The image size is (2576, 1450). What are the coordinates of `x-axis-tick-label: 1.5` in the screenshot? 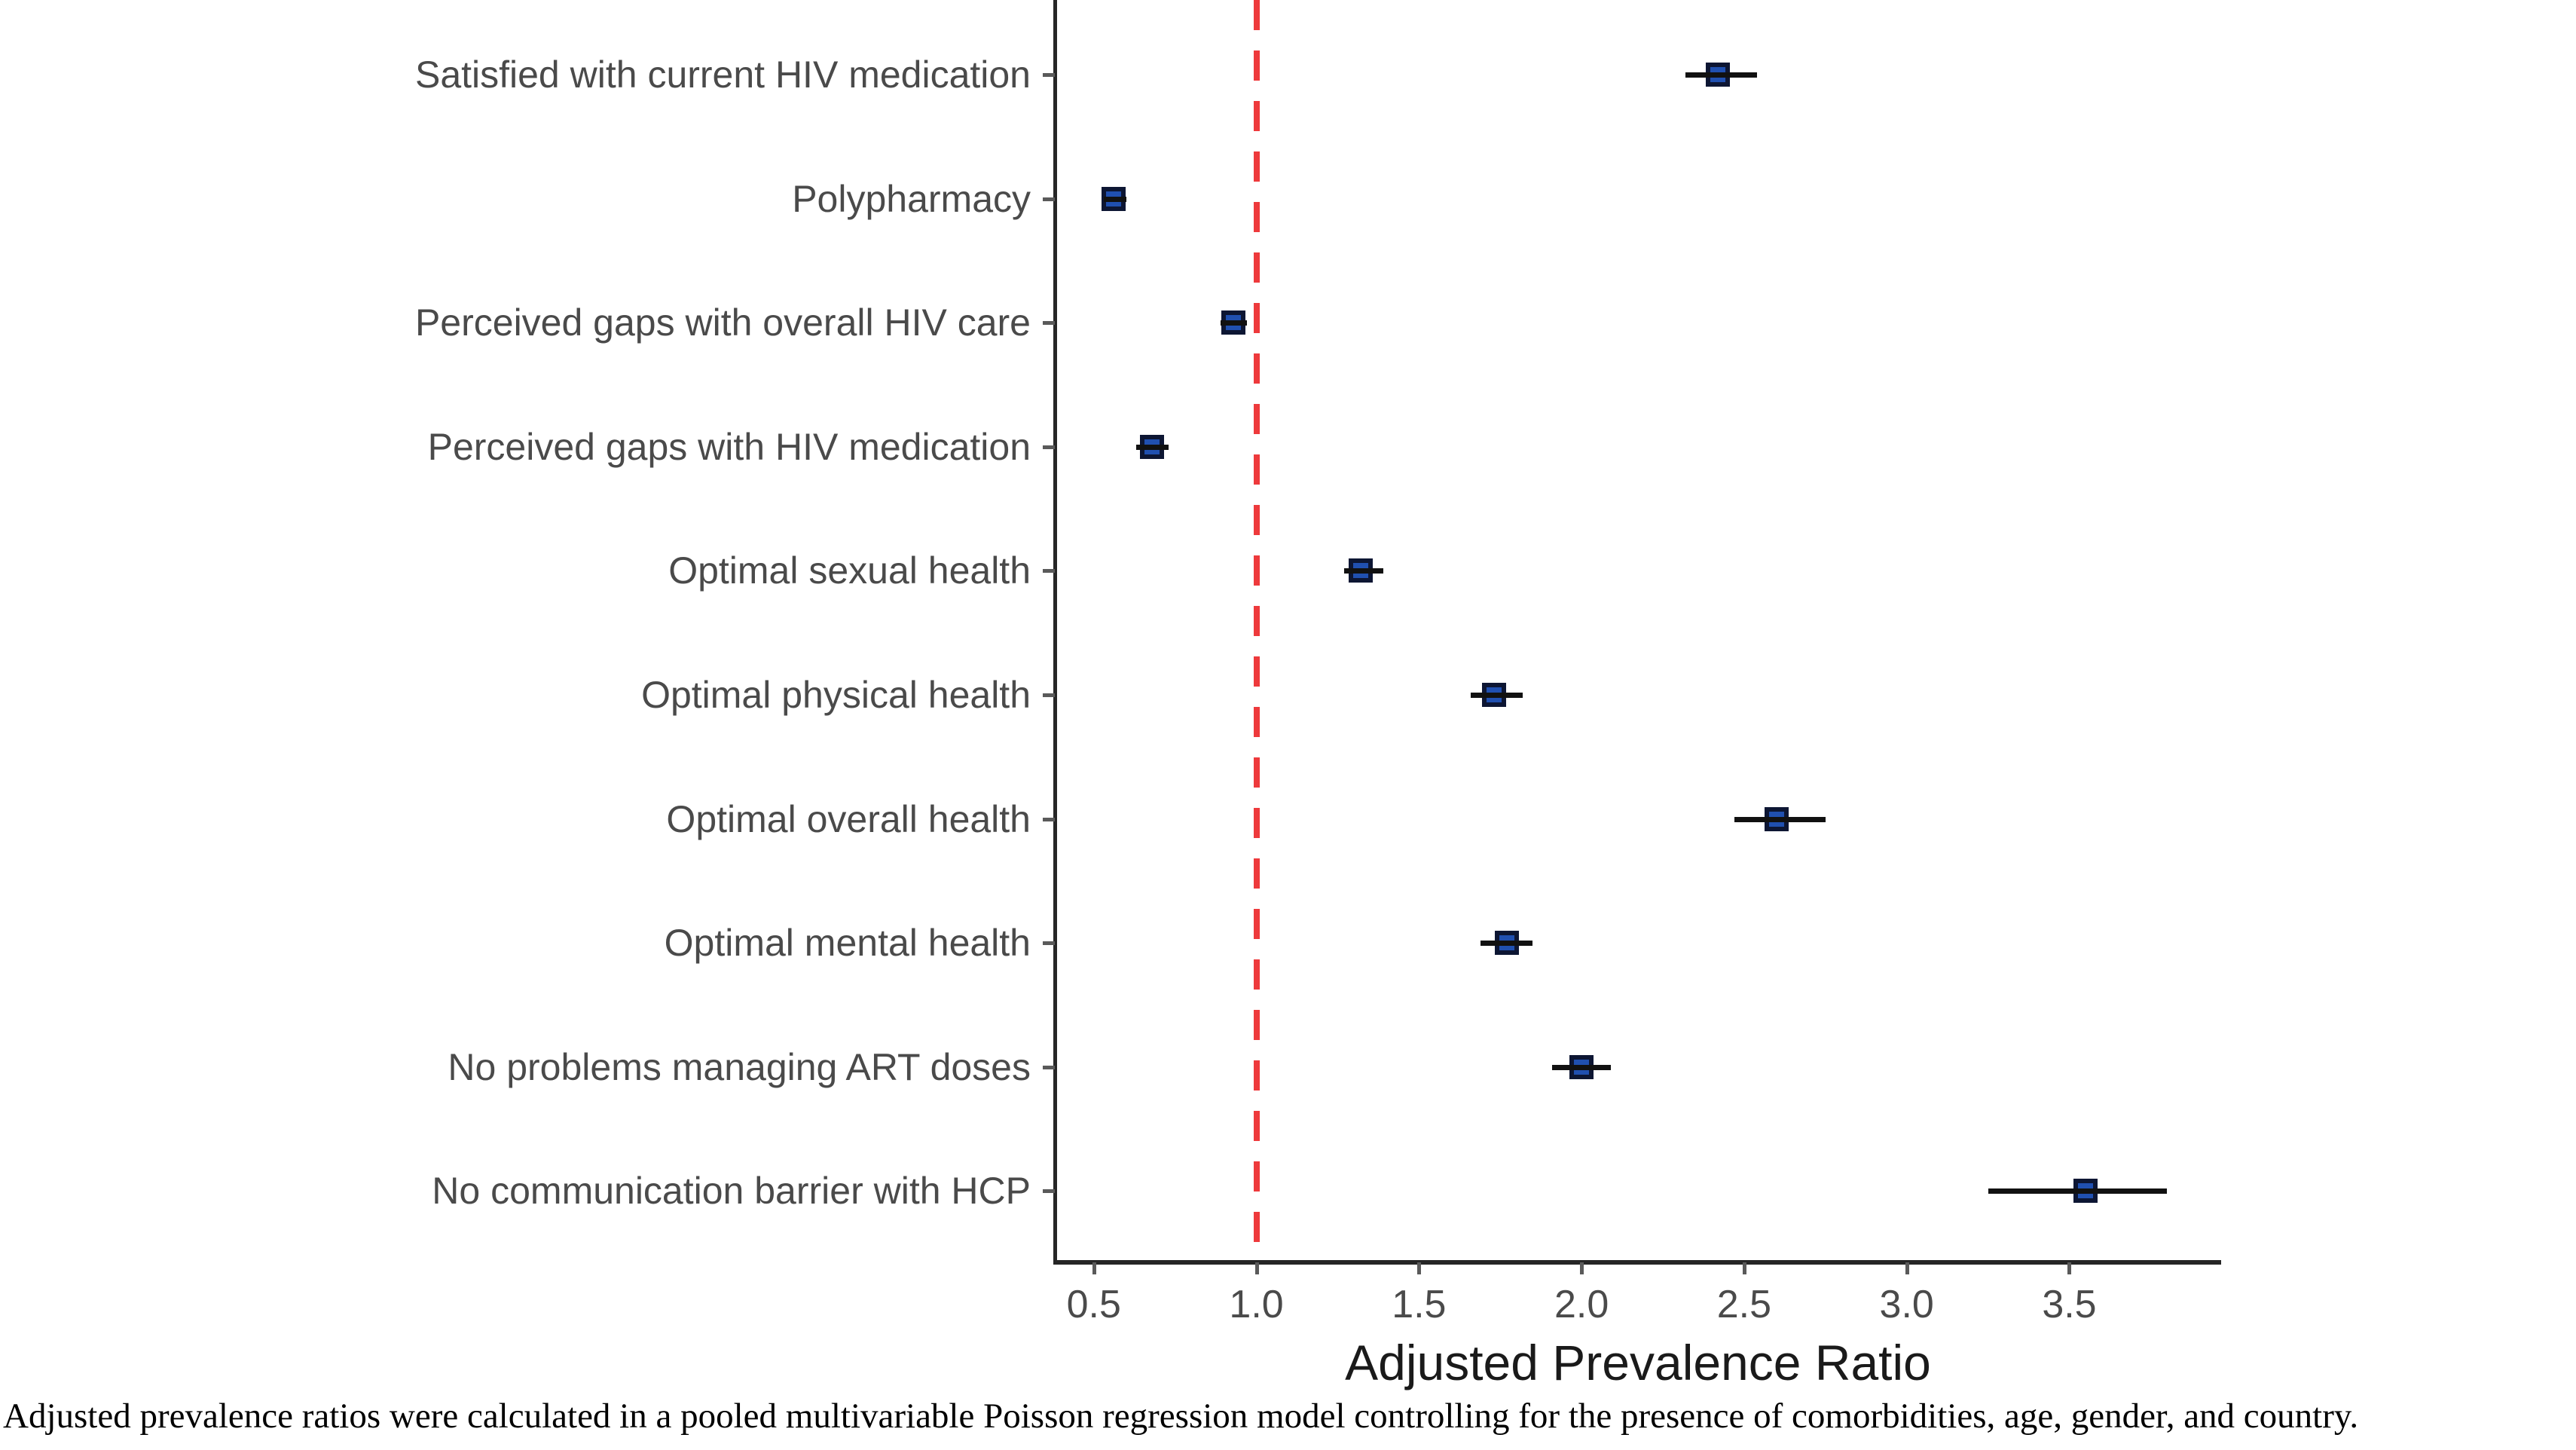 It's located at (1419, 1305).